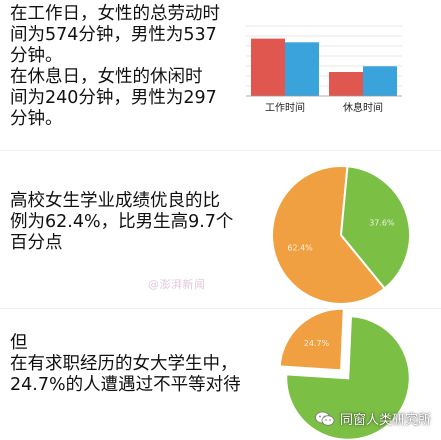 The height and width of the screenshot is (440, 441). I want to click on brand-badge: 同窗人类研究所, so click(373, 418).